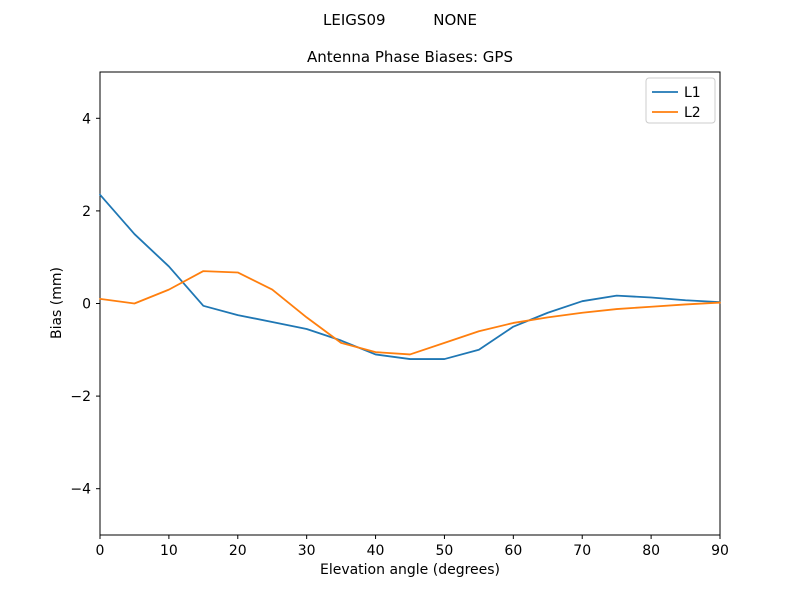 The height and width of the screenshot is (600, 800). What do you see at coordinates (445, 551) in the screenshot?
I see `x-tick-label-50: 50` at bounding box center [445, 551].